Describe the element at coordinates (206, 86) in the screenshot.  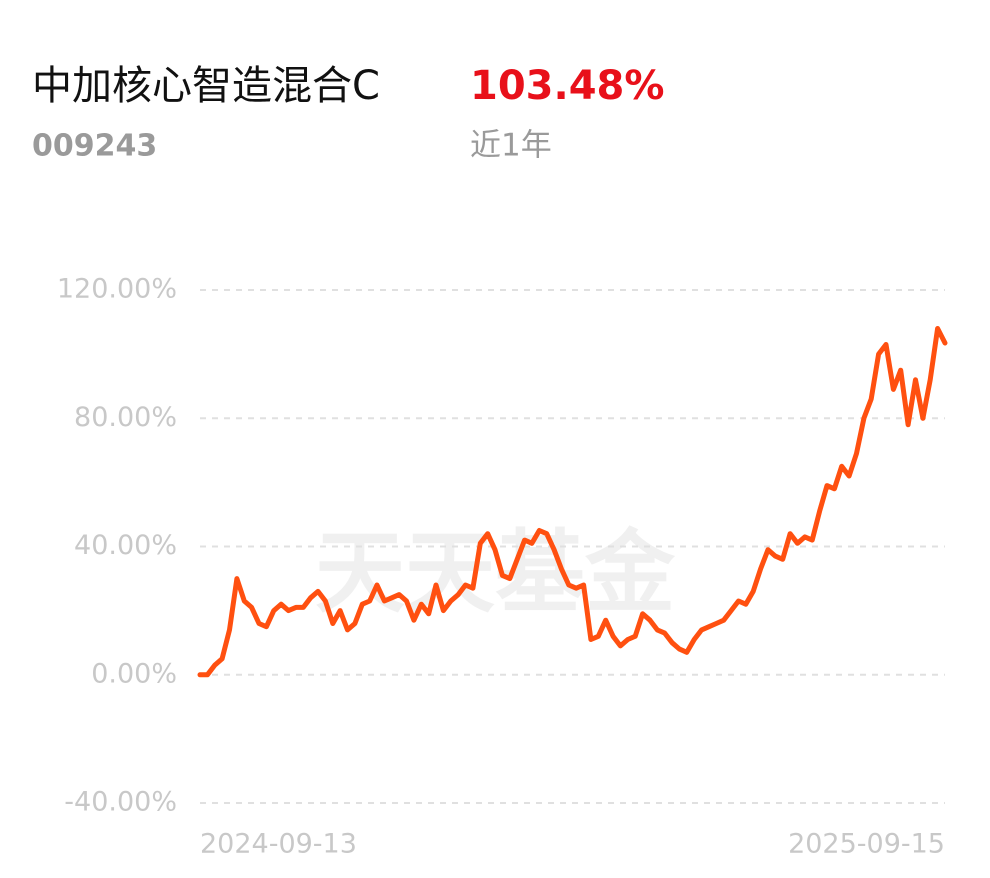
I see `fund-title: 中加核心智造混合C` at that location.